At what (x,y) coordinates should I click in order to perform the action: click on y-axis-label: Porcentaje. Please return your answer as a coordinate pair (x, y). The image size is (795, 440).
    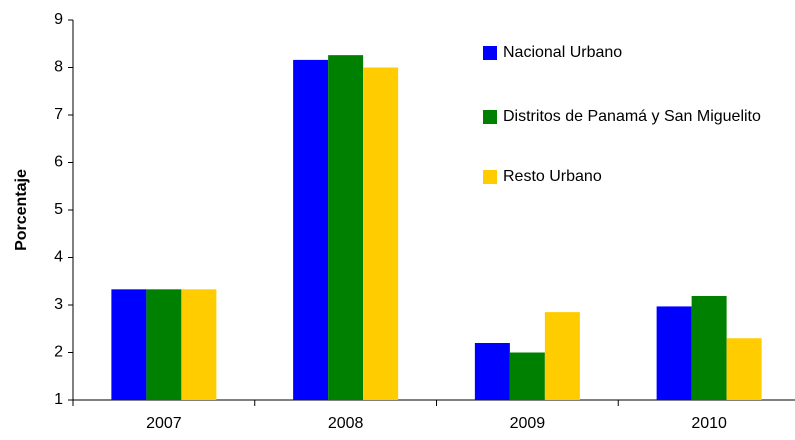
    Looking at the image, I should click on (21, 210).